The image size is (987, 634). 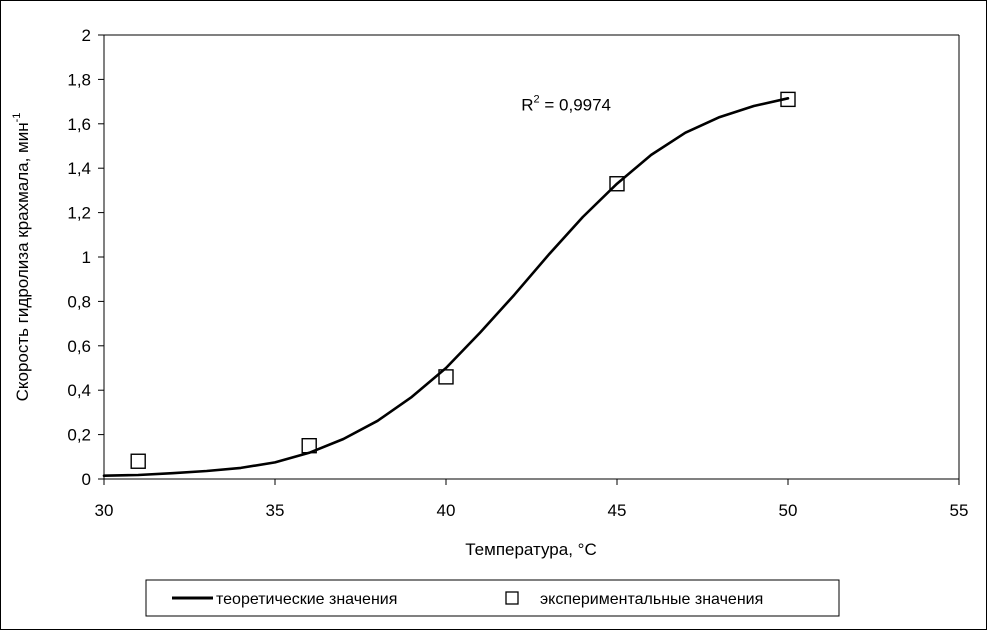 I want to click on legend-line-label: теоретические значения, so click(x=306, y=599).